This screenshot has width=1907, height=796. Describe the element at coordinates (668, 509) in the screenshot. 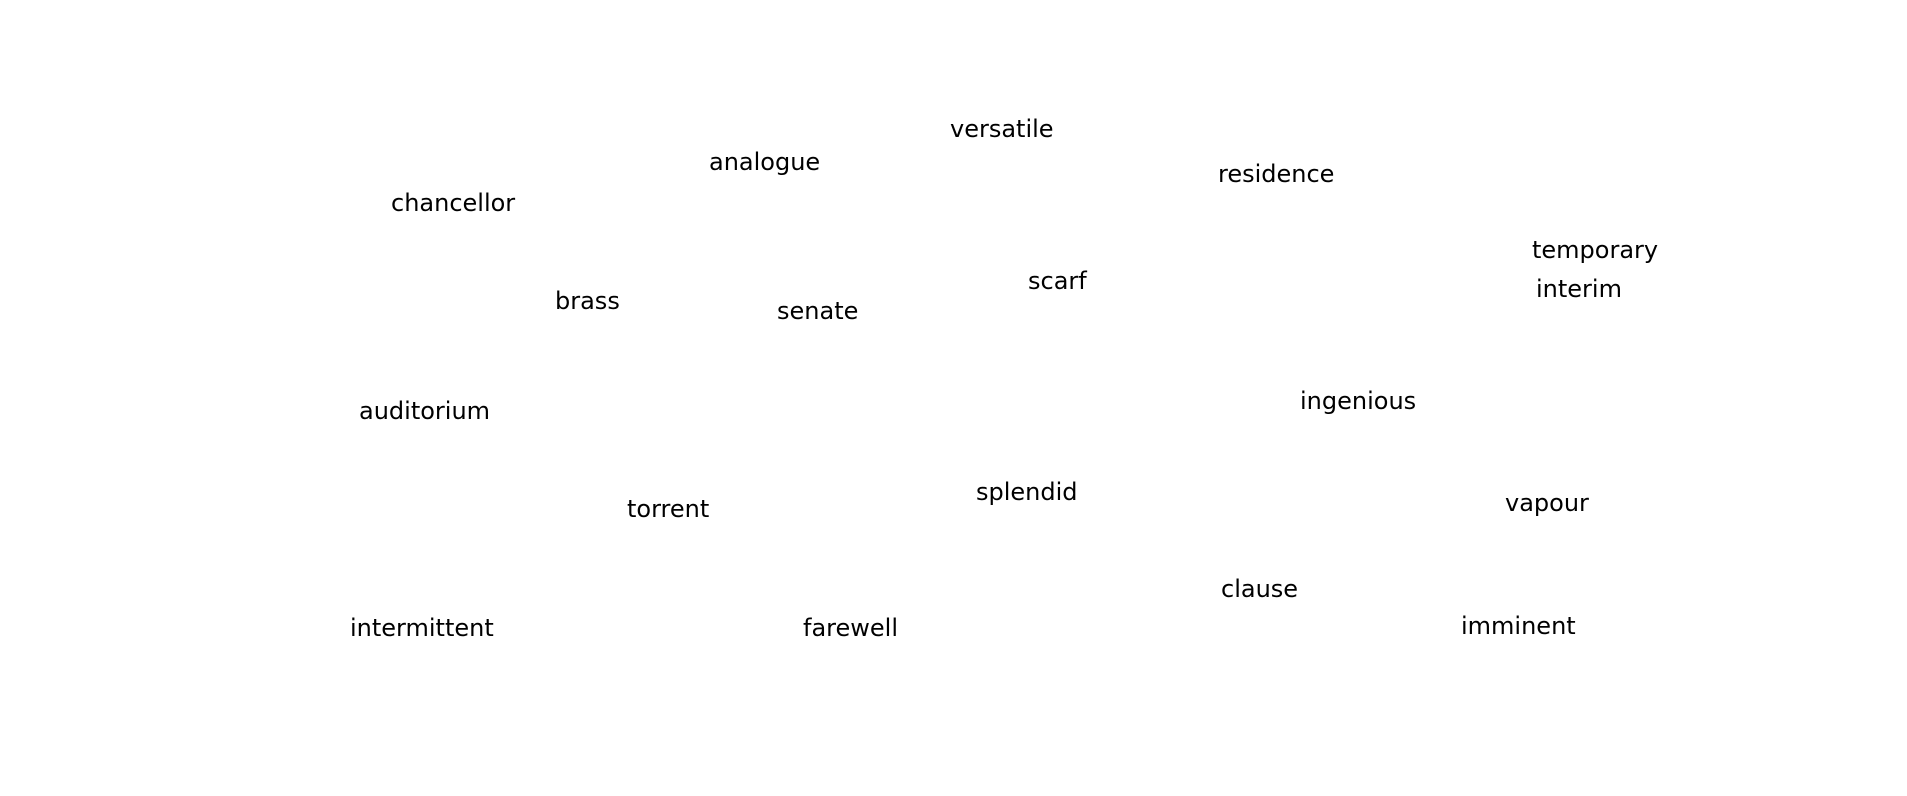

I see `word-torrent: torrent` at that location.